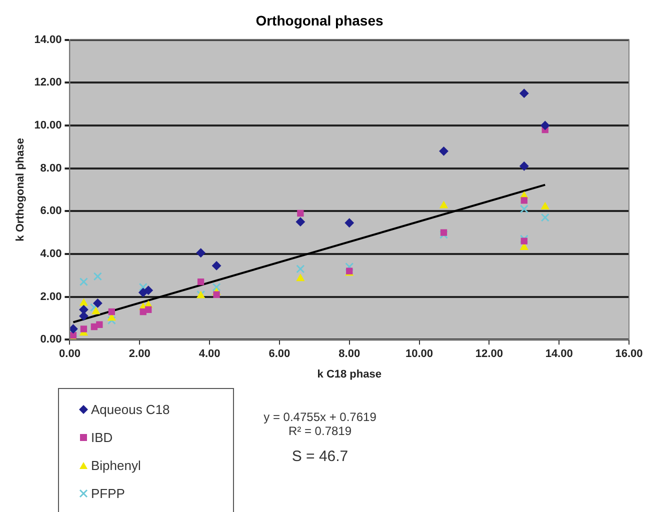  Describe the element at coordinates (139, 354) in the screenshot. I see `x-tick-label: 2.00` at that location.